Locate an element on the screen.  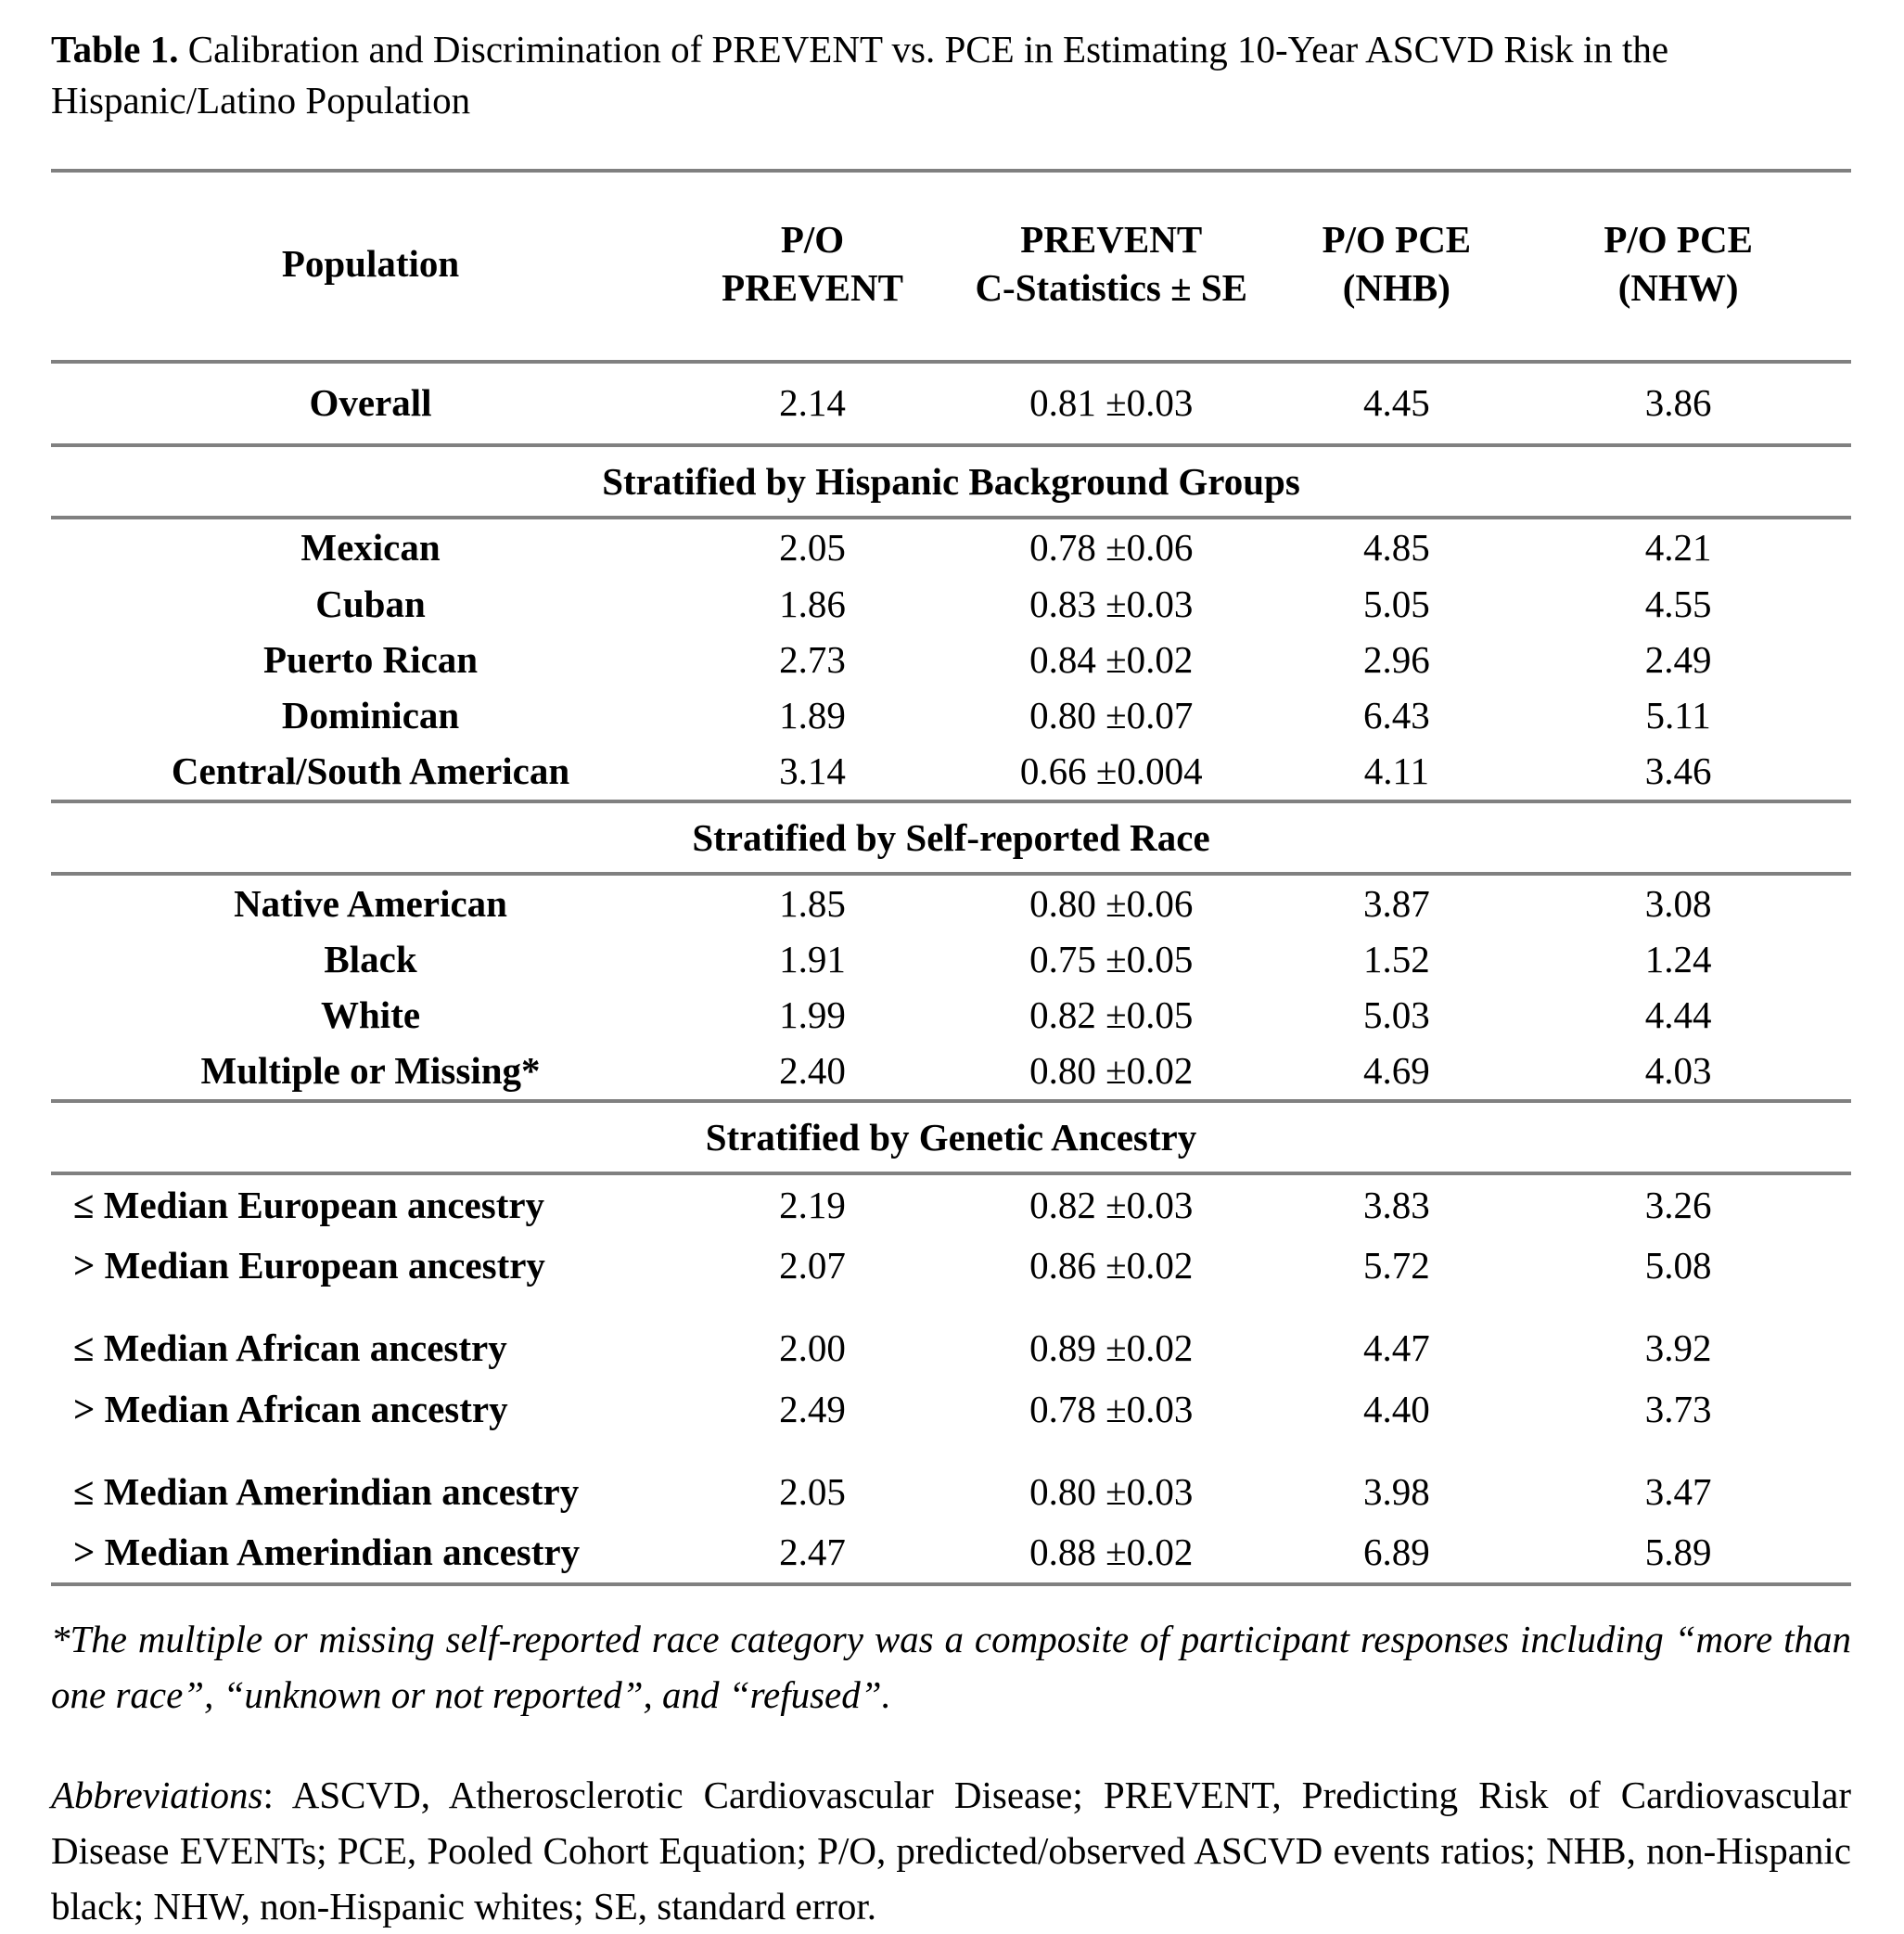
c-statistics-cell: 0.80 ±0.02 is located at coordinates (1111, 1071).